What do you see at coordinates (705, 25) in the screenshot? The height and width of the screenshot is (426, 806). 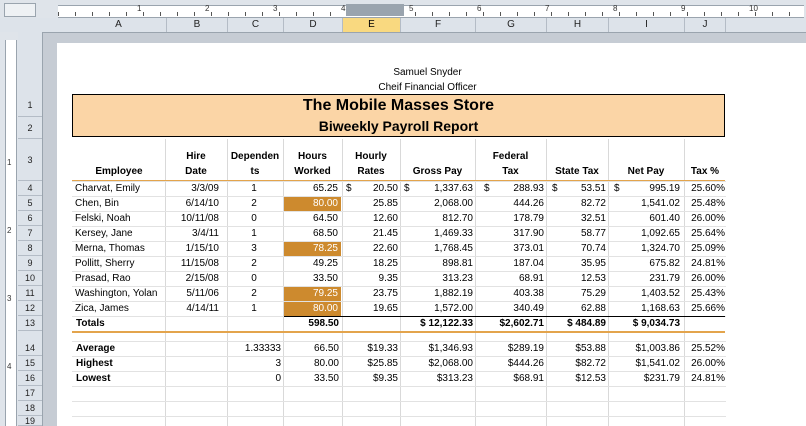 I see `column-header-j: J` at bounding box center [705, 25].